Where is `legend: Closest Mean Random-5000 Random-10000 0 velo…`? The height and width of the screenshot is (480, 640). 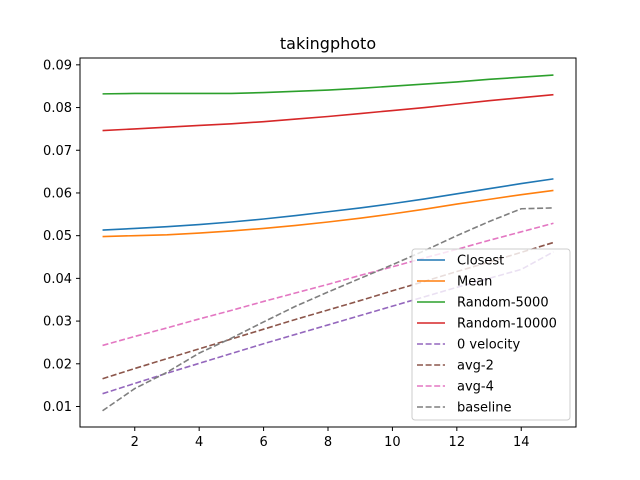 legend: Closest Mean Random-5000 Random-10000 0 velo… is located at coordinates (491, 334).